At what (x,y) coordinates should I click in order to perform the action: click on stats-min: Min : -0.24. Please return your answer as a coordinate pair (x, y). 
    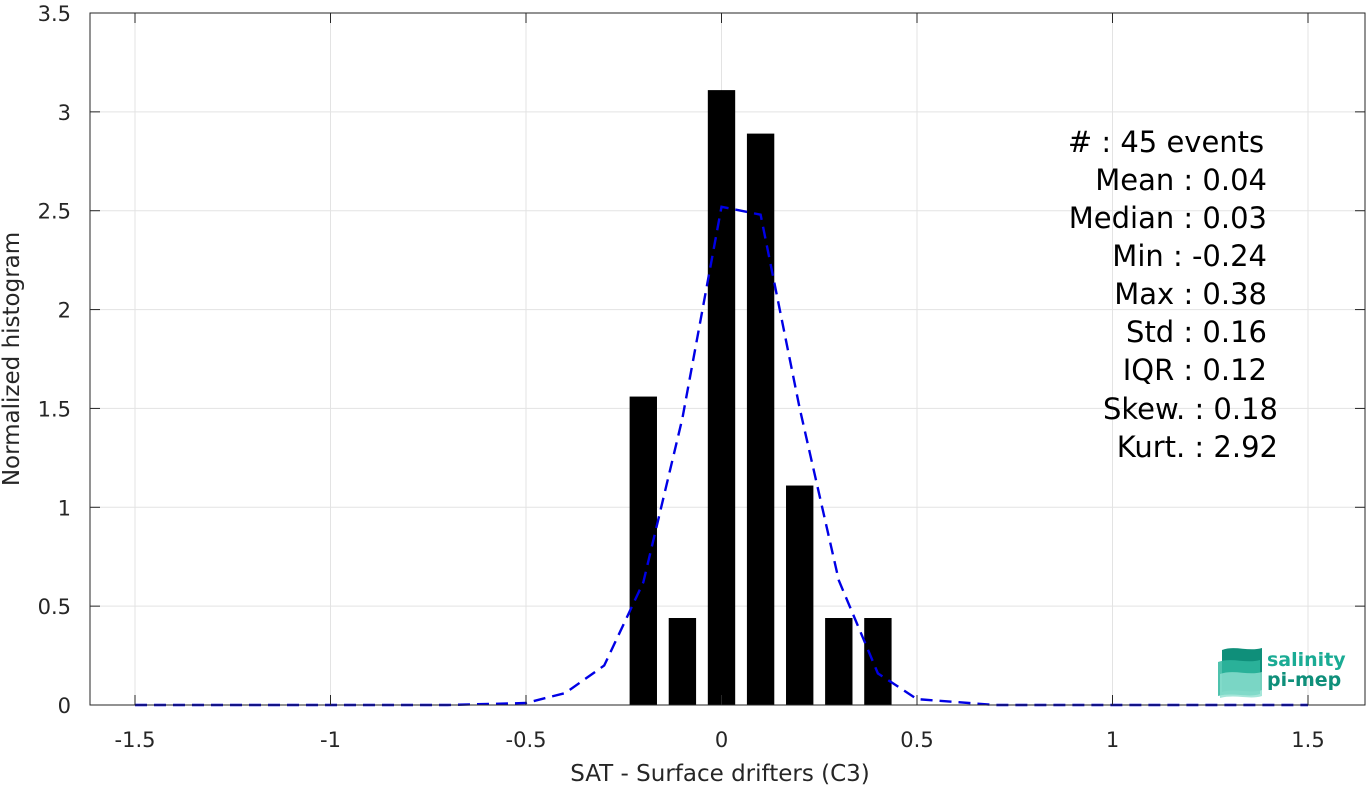
    Looking at the image, I should click on (1189, 256).